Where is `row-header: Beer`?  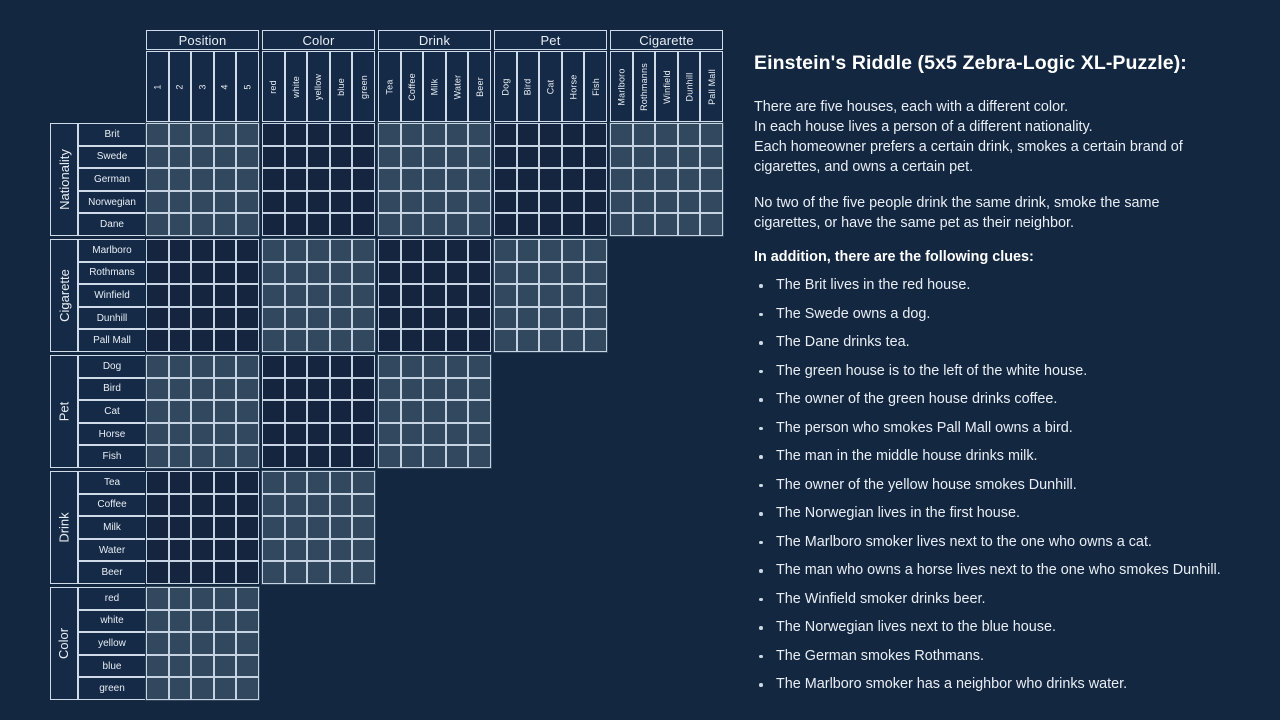 row-header: Beer is located at coordinates (112, 572).